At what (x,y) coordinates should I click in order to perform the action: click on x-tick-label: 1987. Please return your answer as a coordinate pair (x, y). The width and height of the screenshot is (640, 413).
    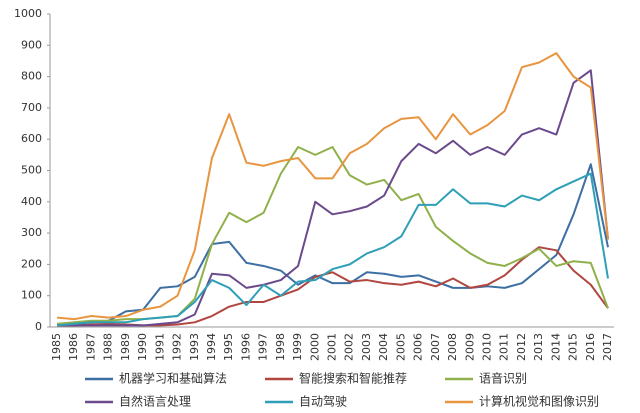
    Looking at the image, I should click on (90, 347).